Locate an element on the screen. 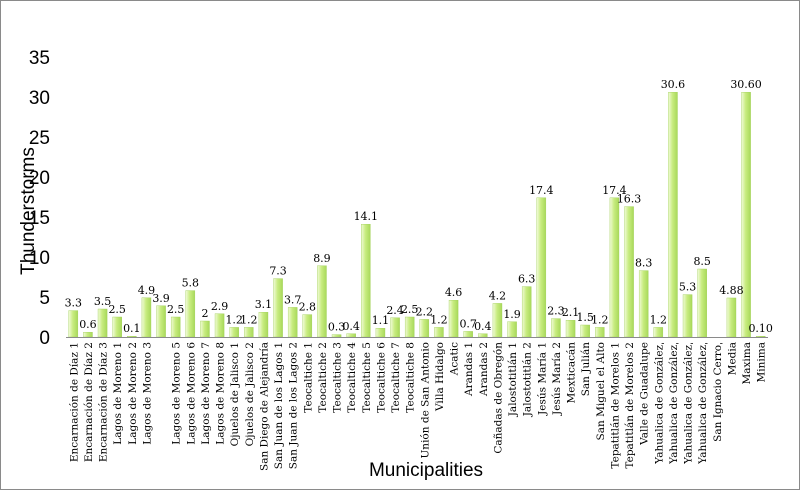  x-tick-label: Media is located at coordinates (732, 358).